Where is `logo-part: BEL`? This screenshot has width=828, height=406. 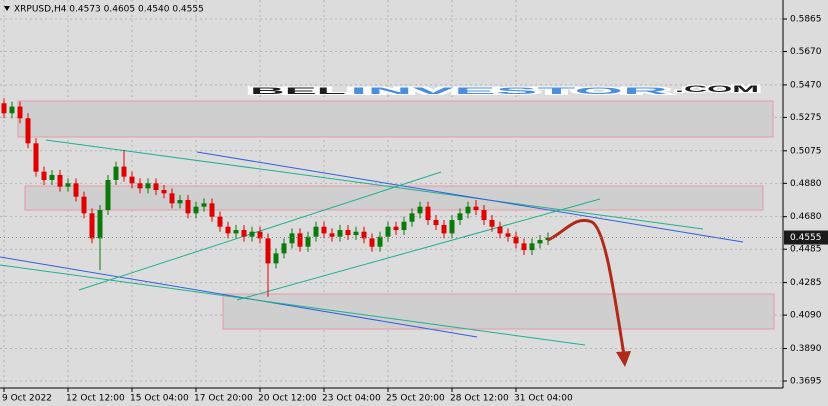
logo-part: BEL is located at coordinates (299, 91).